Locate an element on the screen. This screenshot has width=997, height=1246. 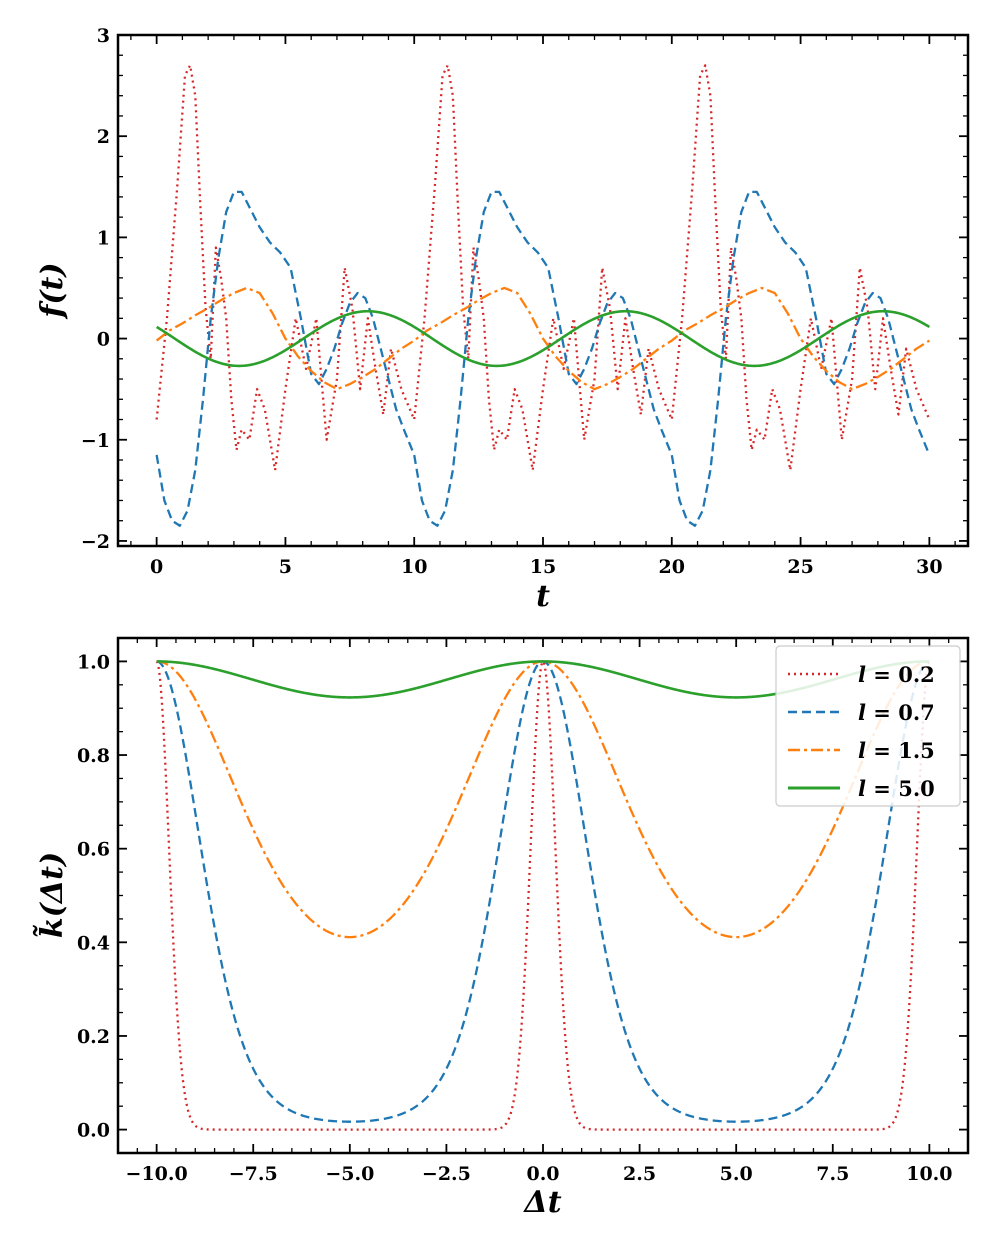
top-y-axis-label: f(t) is located at coordinates (52, 290).